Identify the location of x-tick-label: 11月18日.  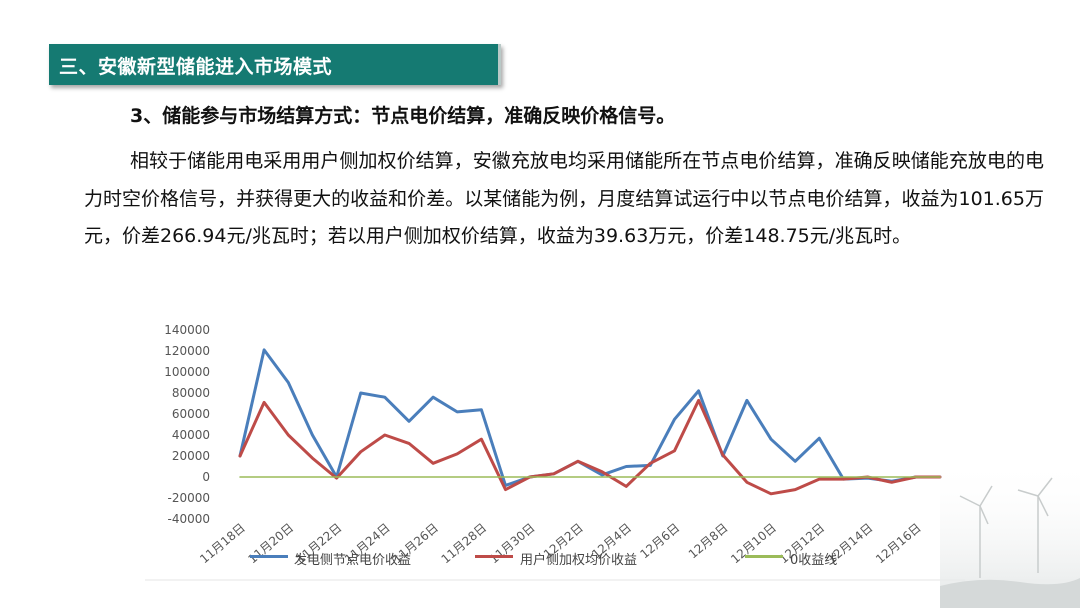
(222, 544).